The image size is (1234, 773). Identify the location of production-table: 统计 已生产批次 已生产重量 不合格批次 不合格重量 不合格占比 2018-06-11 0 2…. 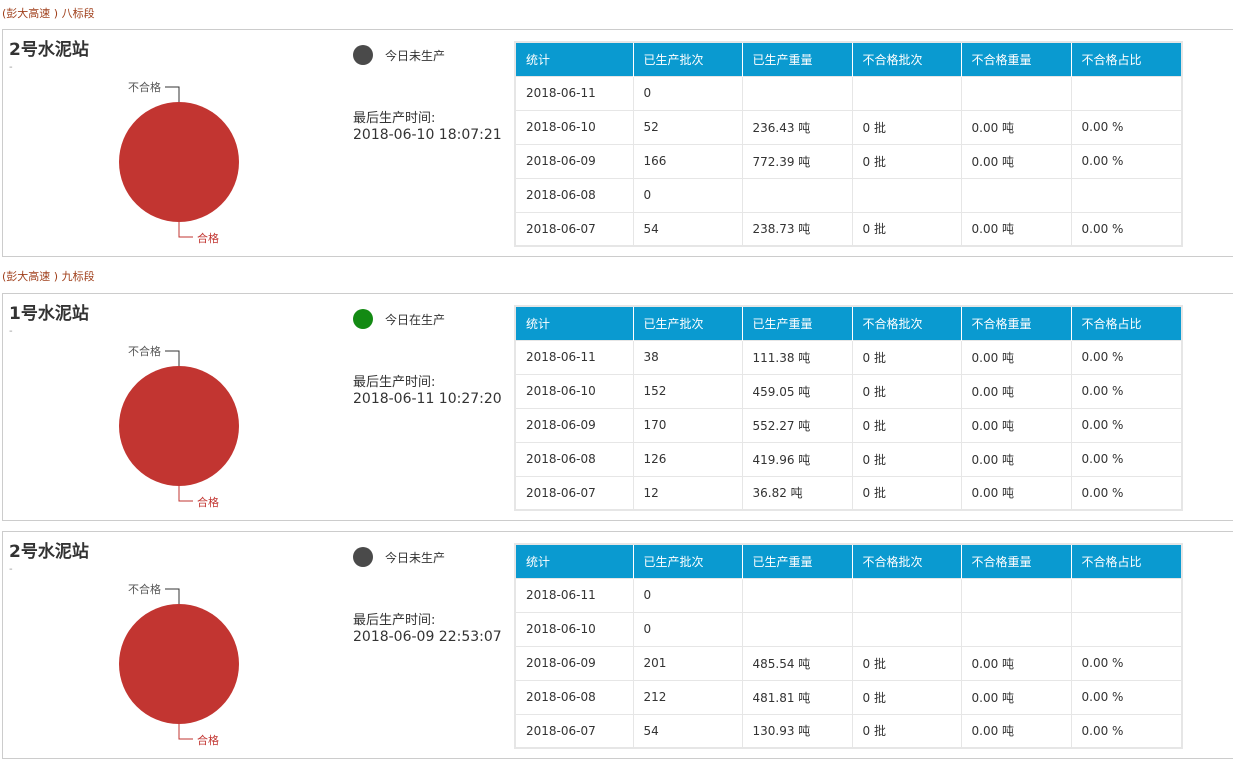
(848, 144).